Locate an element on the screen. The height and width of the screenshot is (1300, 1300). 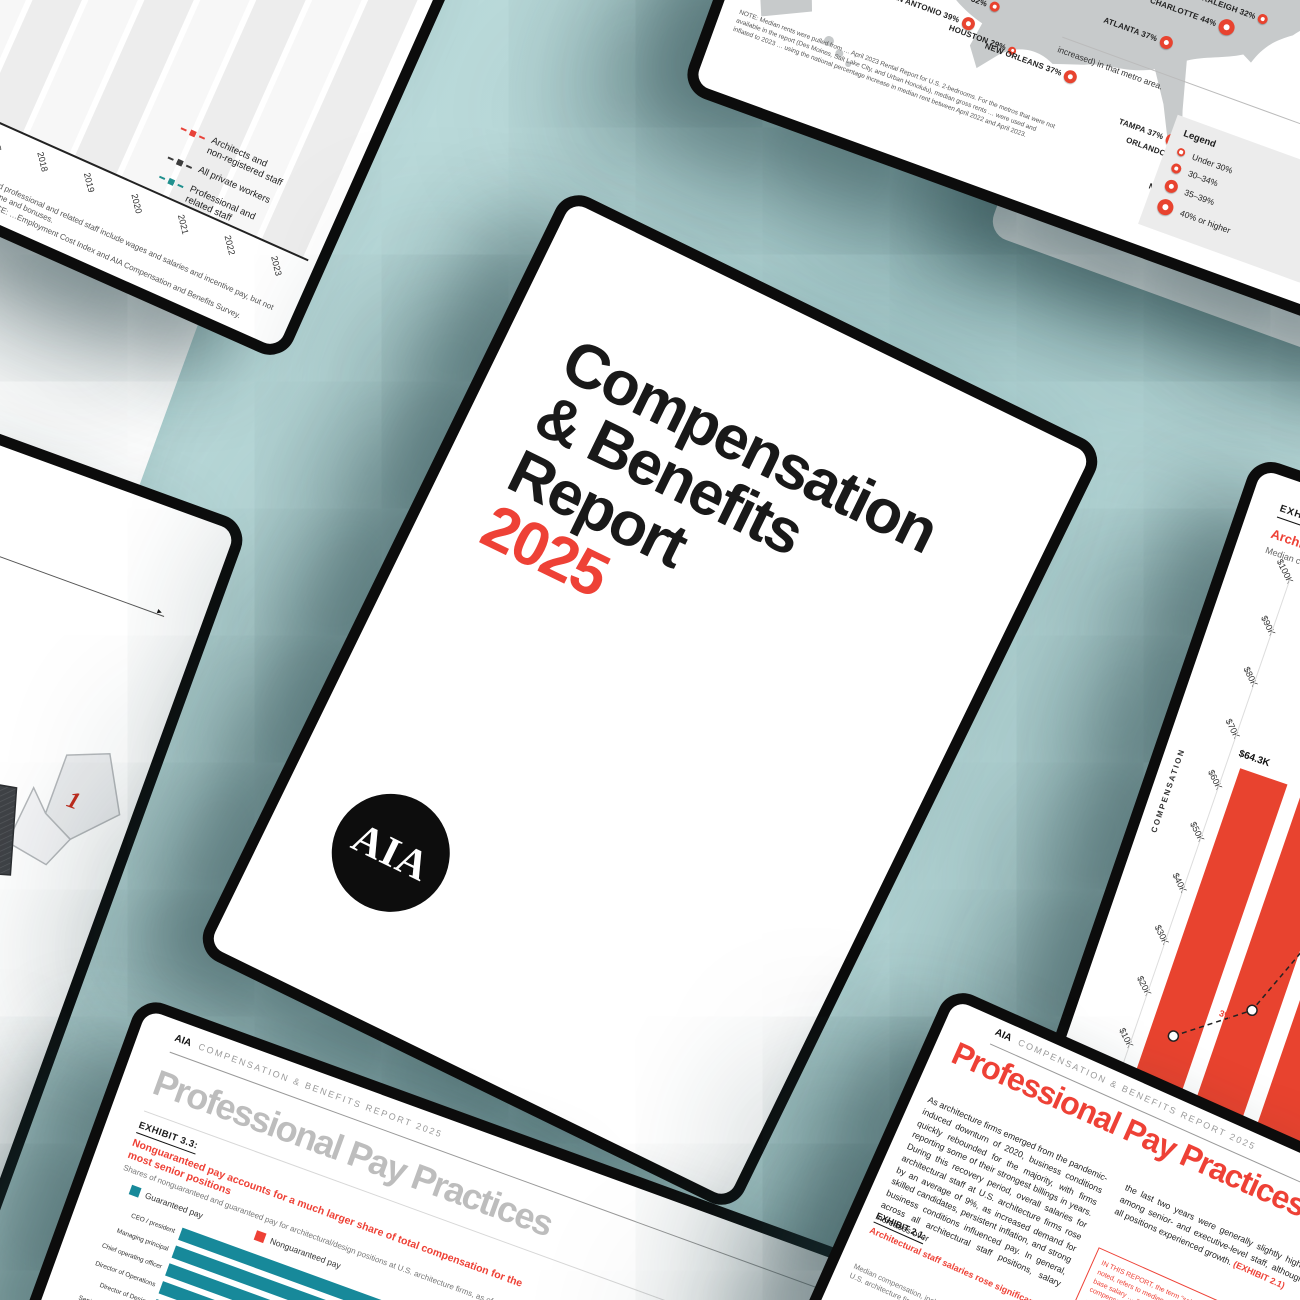
cover-title: Compensation & Benefits Report 2025 is located at coordinates (709, 527).